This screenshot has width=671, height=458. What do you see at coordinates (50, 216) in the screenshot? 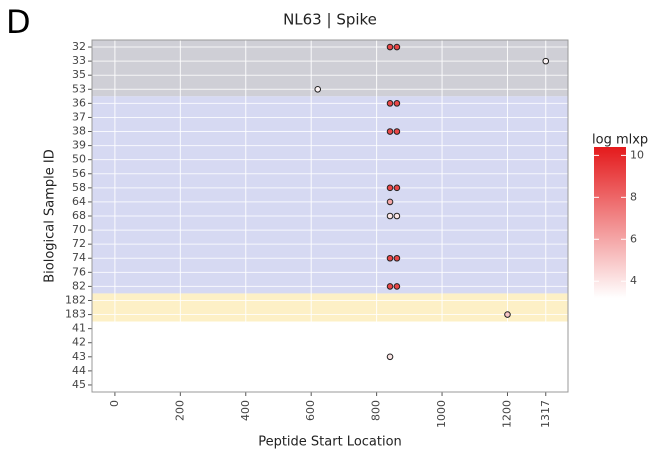
I see `y-axis-label: Biological Sample ID` at bounding box center [50, 216].